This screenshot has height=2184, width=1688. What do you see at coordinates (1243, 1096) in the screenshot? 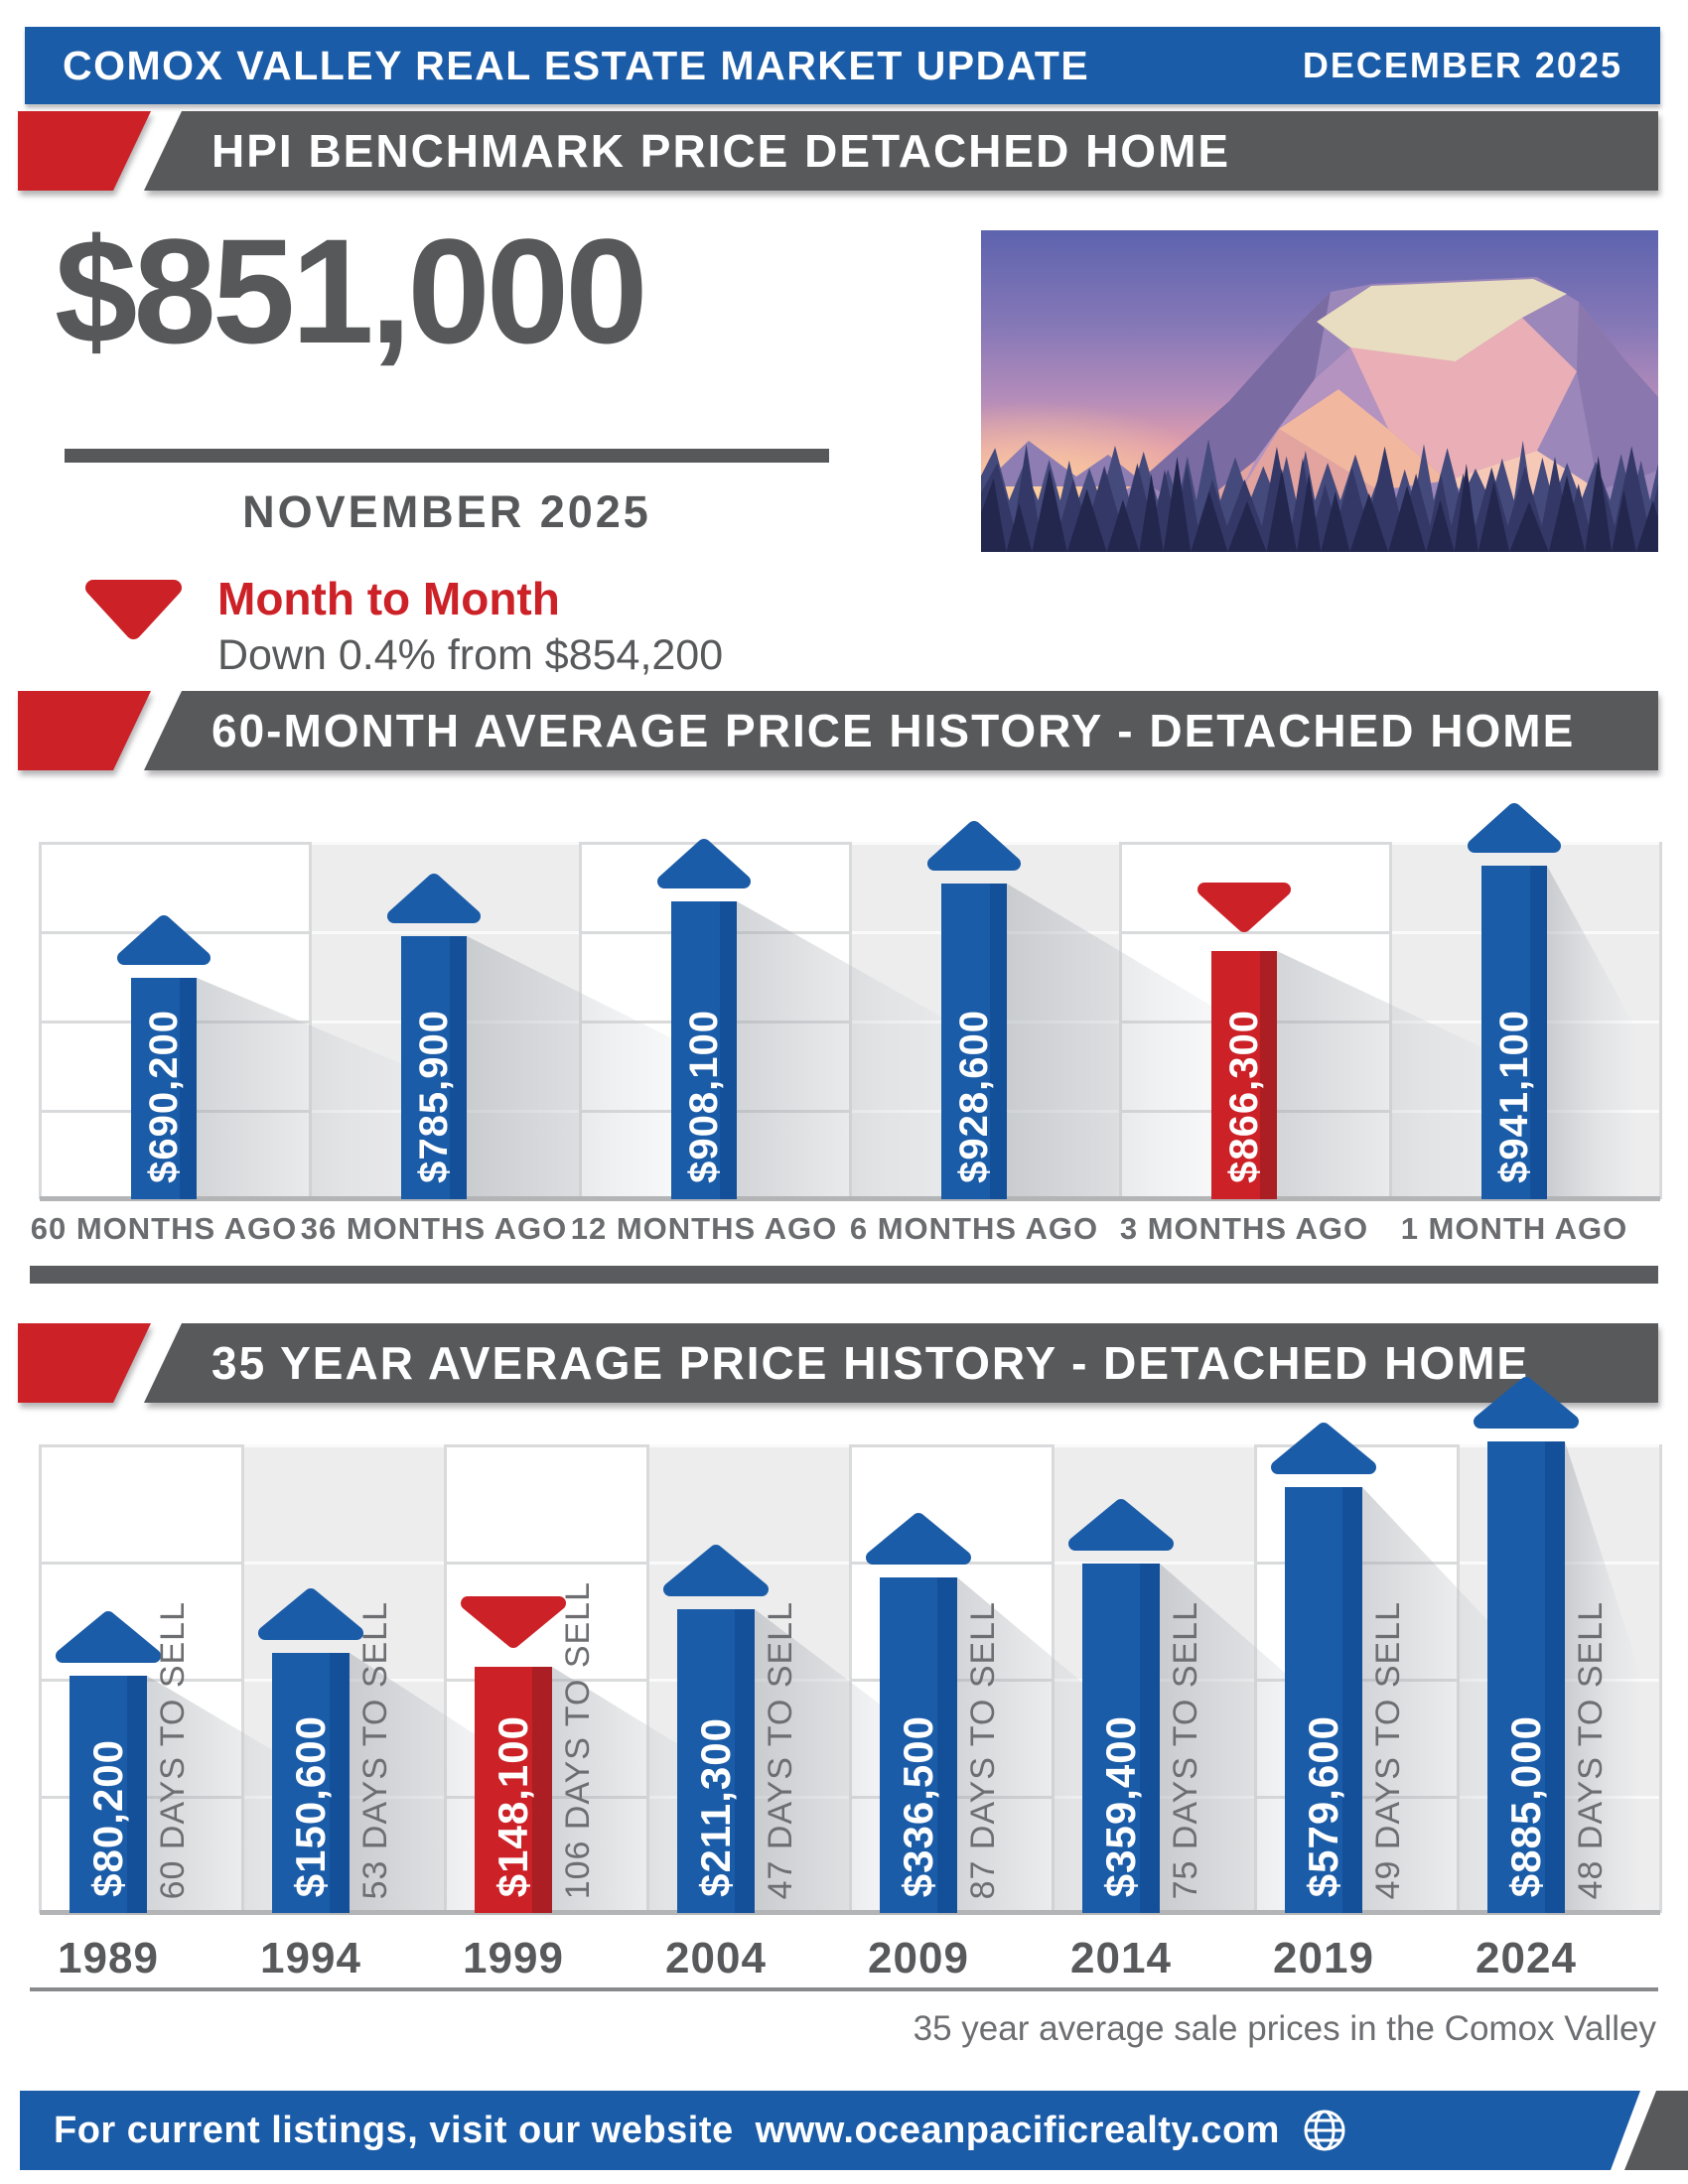
I see `bar-value-label: $866,300` at bounding box center [1243, 1096].